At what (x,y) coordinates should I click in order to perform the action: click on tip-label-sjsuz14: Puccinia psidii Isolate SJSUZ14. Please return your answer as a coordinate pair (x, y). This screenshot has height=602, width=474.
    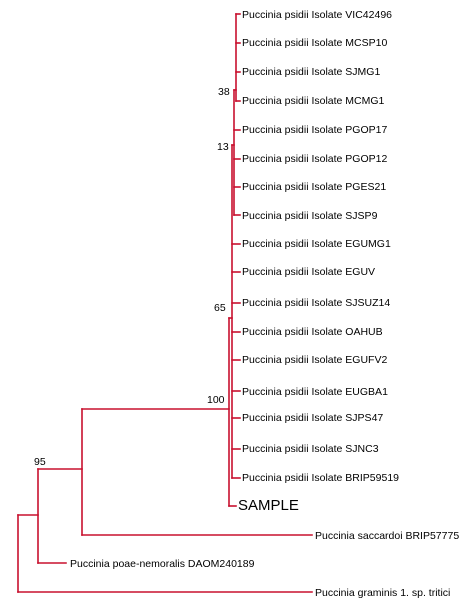
    Looking at the image, I should click on (316, 303).